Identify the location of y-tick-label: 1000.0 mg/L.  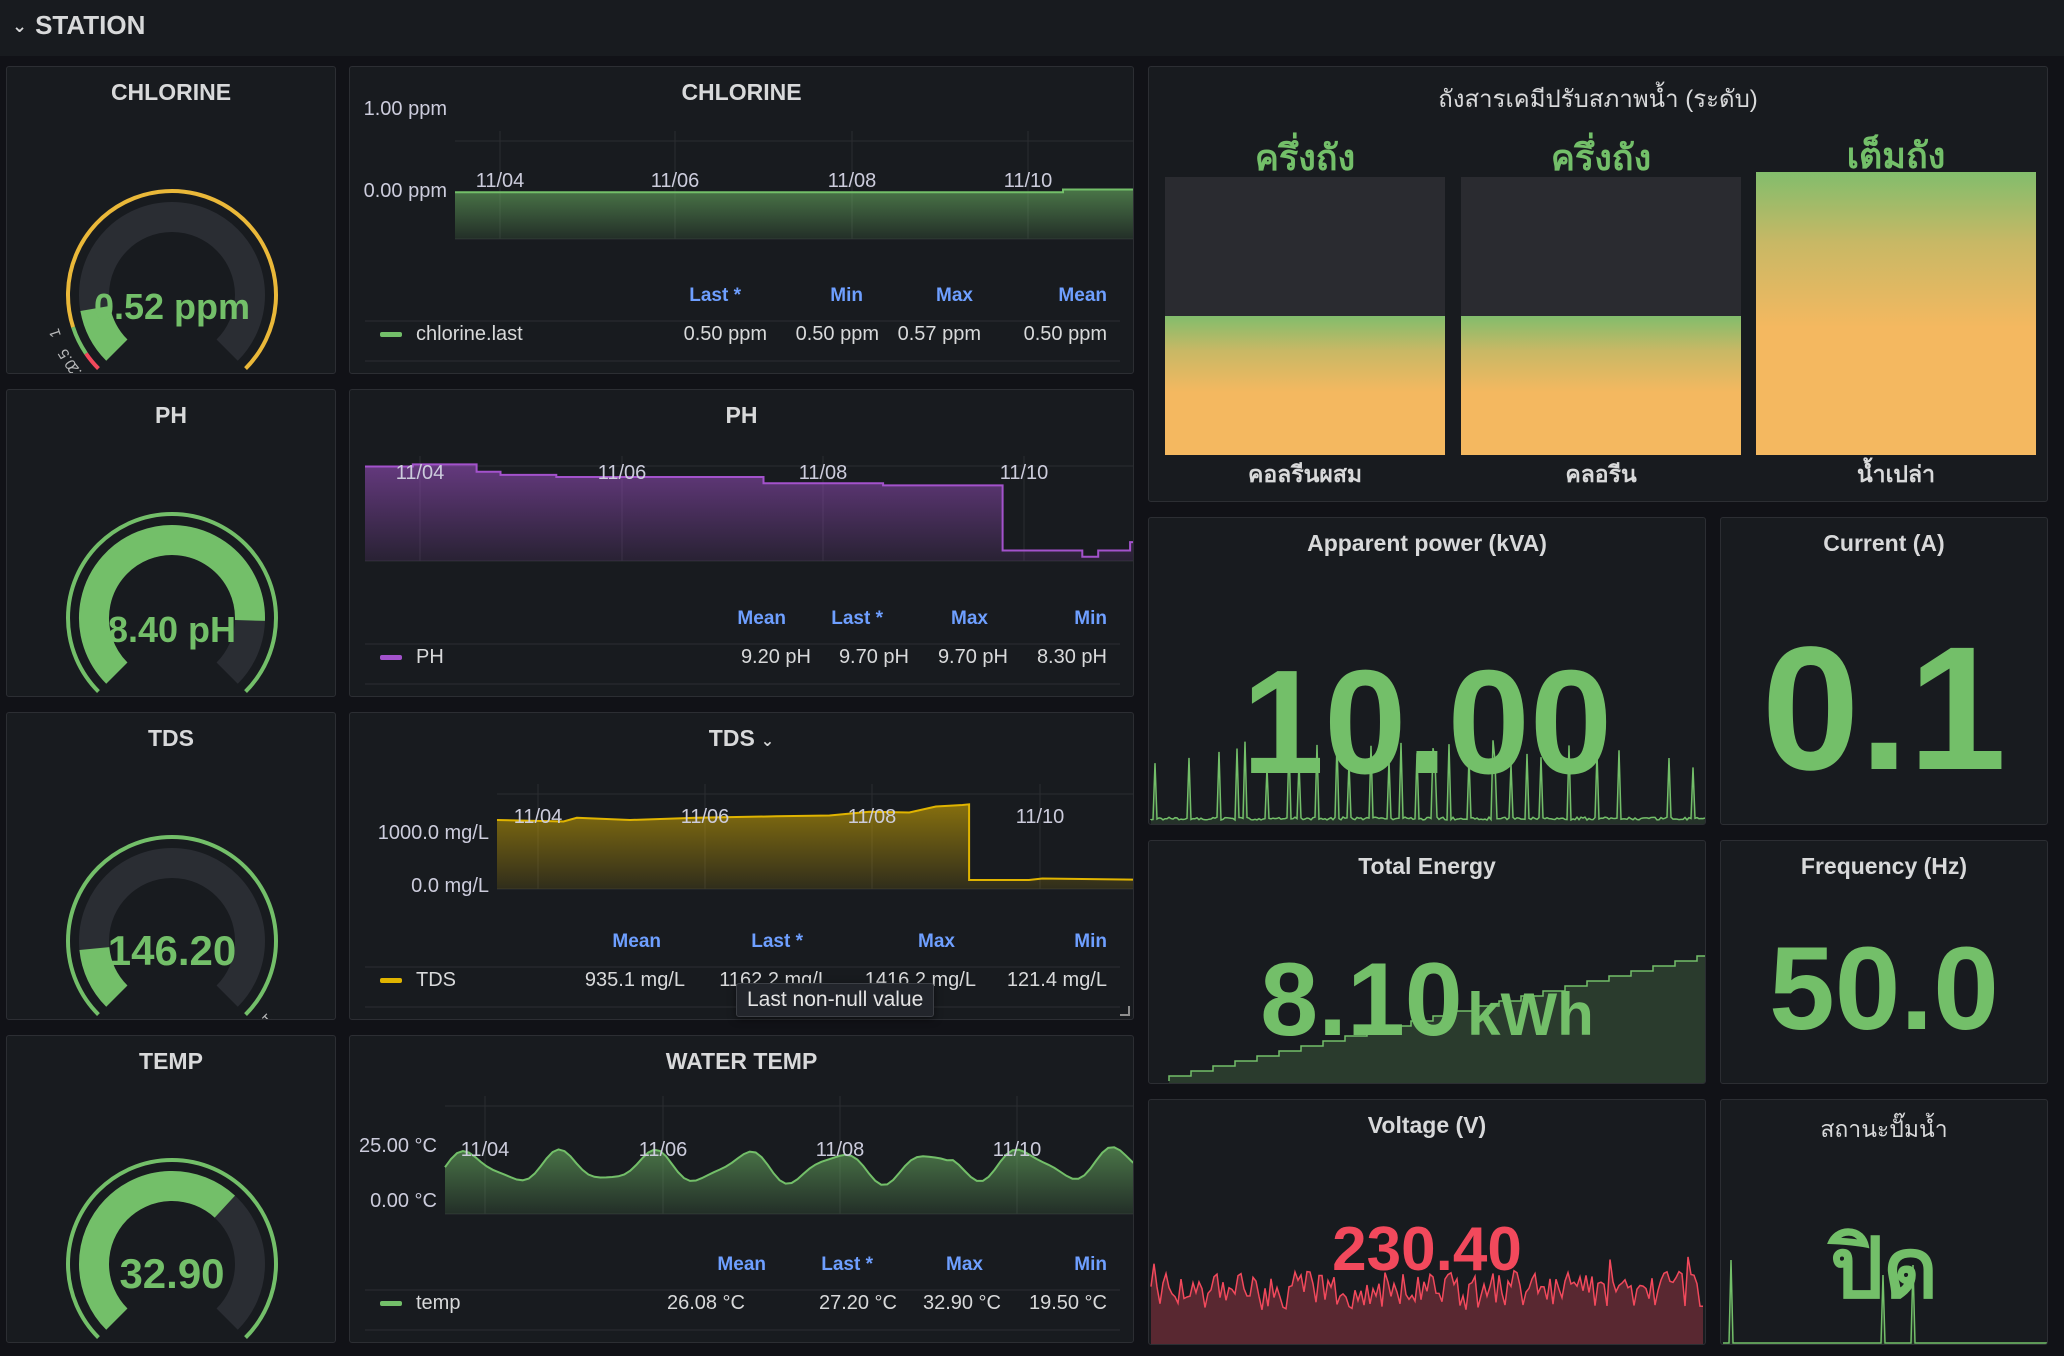
(433, 833).